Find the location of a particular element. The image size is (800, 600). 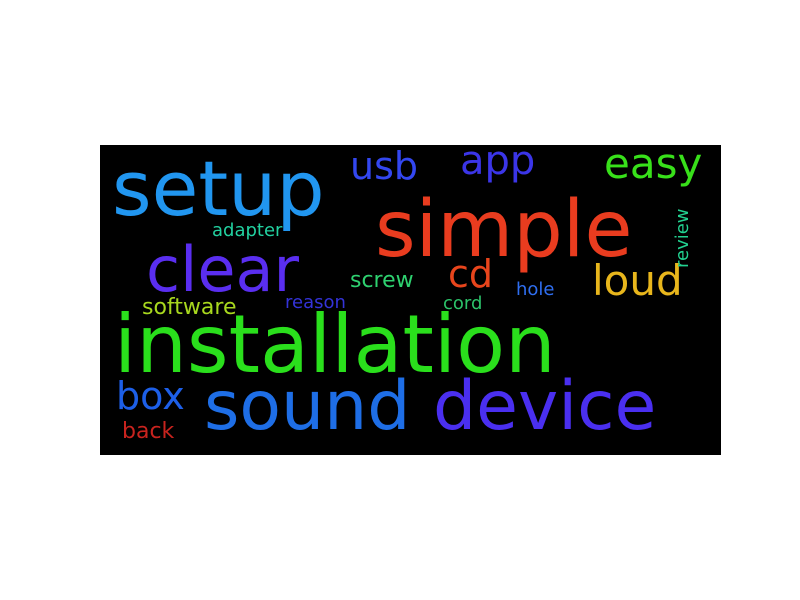

word-loud: loud is located at coordinates (637, 280).